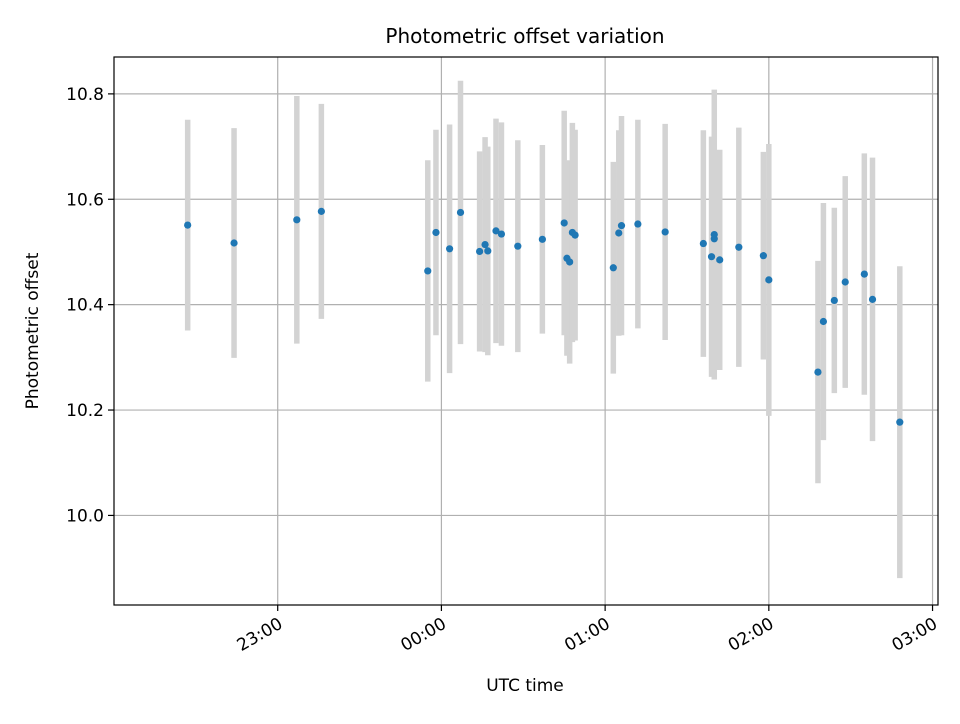 The image size is (960, 724). Describe the element at coordinates (85, 200) in the screenshot. I see `y-tick-label: 10.6` at that location.